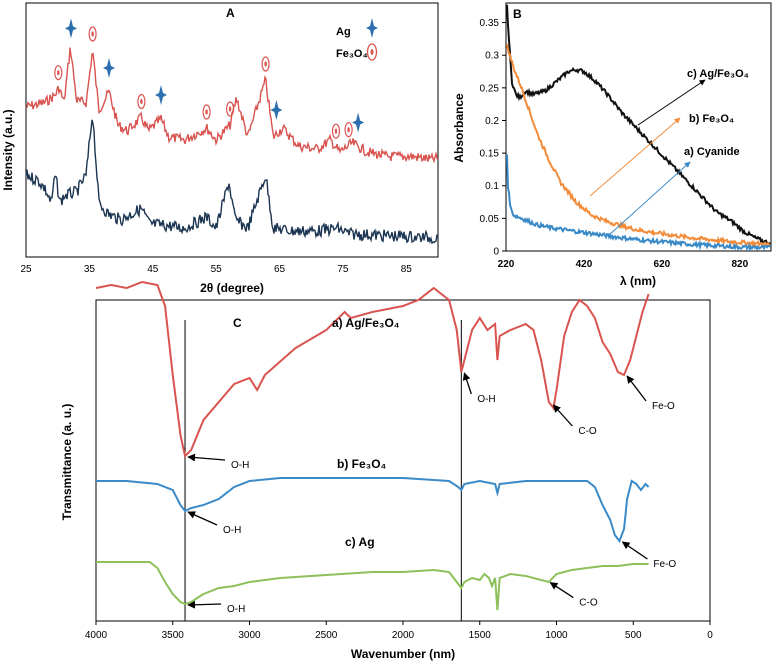  What do you see at coordinates (718, 74) in the screenshot?
I see `annotation-label-c: c) Ag/Fe₃O₄` at bounding box center [718, 74].